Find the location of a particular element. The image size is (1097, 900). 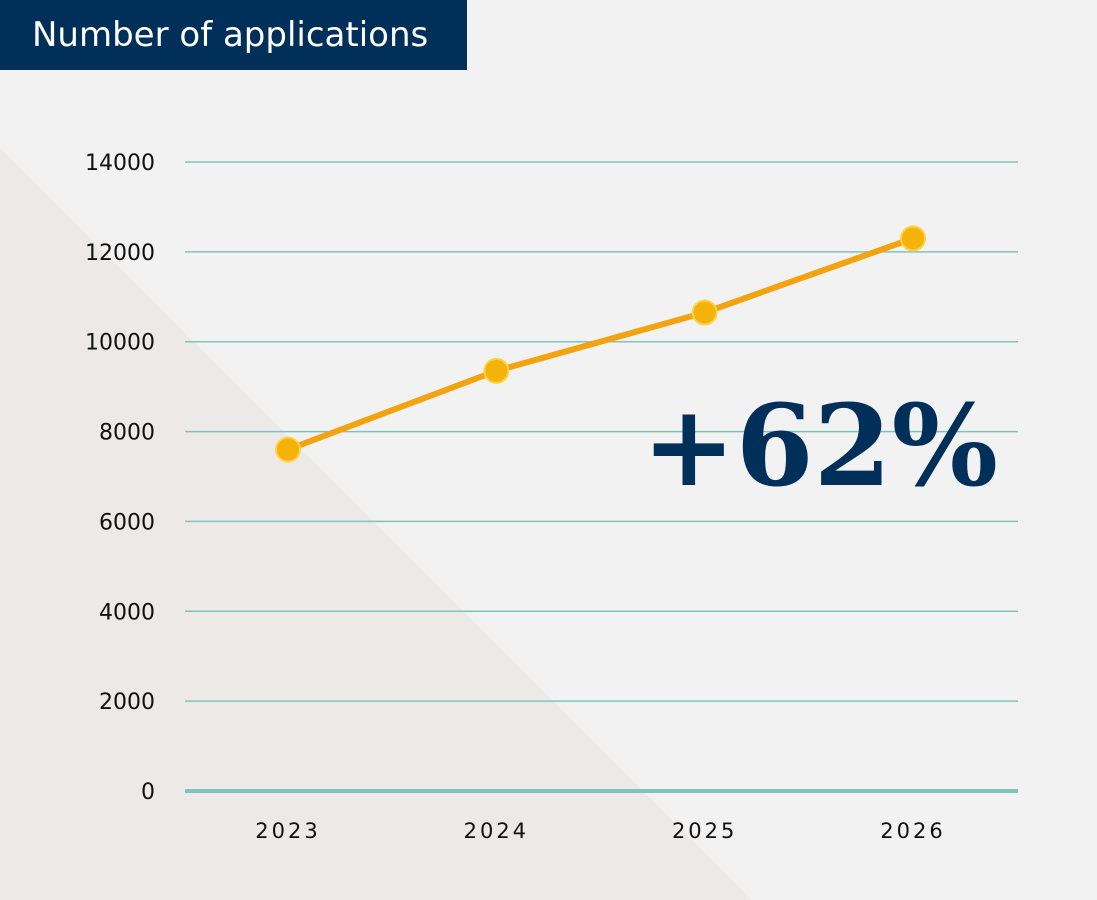

y-tick-label: 8000 is located at coordinates (127, 433).